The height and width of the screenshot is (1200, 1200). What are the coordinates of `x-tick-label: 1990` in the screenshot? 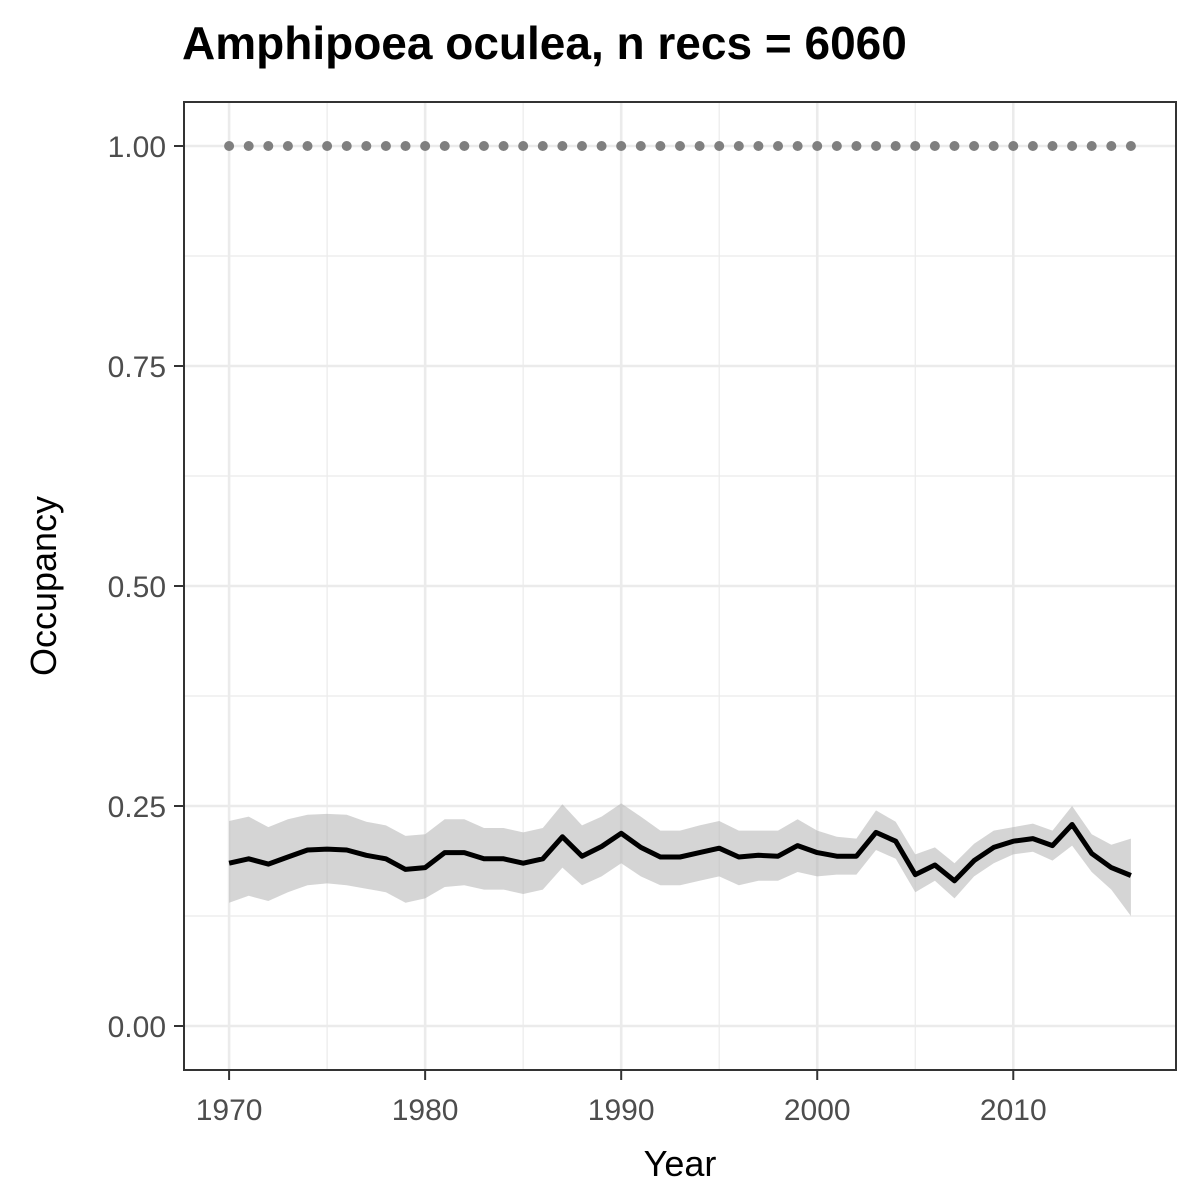 It's located at (621, 1110).